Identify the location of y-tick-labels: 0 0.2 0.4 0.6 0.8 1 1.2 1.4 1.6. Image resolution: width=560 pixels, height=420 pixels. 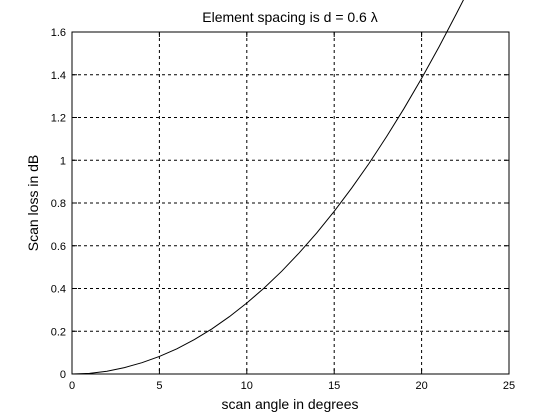
(58, 204).